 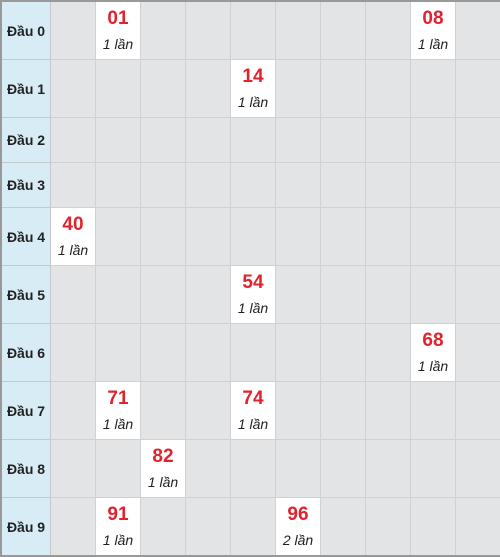 What do you see at coordinates (26, 140) in the screenshot?
I see `row-header: Đầu 2` at bounding box center [26, 140].